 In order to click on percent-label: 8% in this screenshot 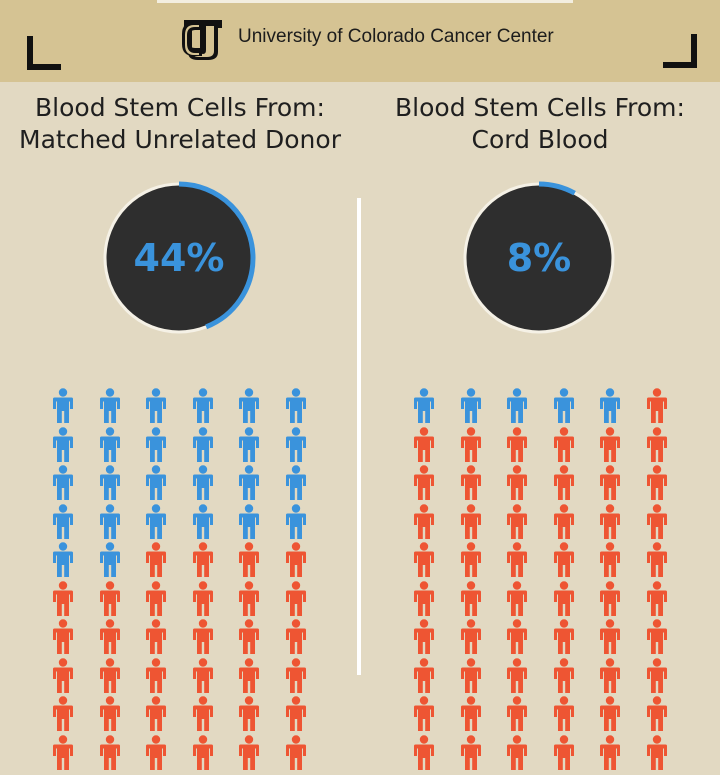, I will do `click(539, 258)`.